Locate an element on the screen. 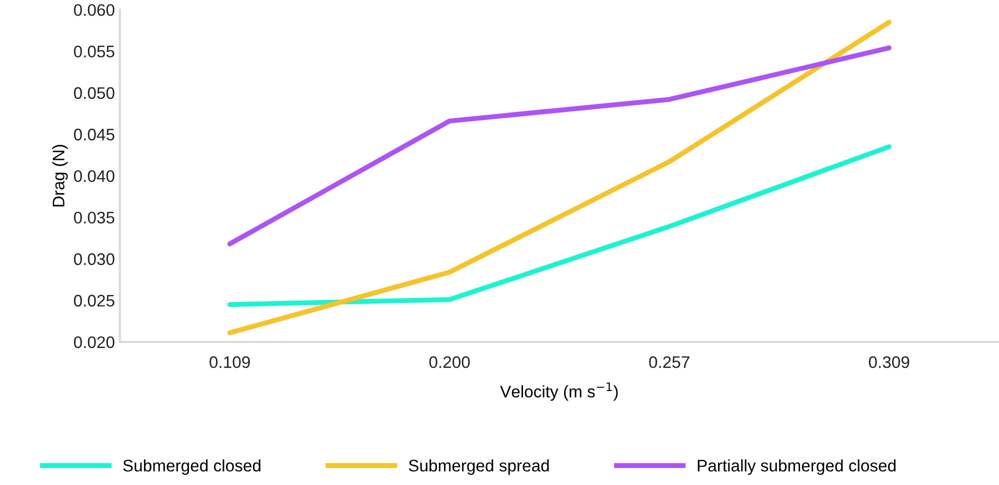  x-tick-label: 0.109 is located at coordinates (230, 362).